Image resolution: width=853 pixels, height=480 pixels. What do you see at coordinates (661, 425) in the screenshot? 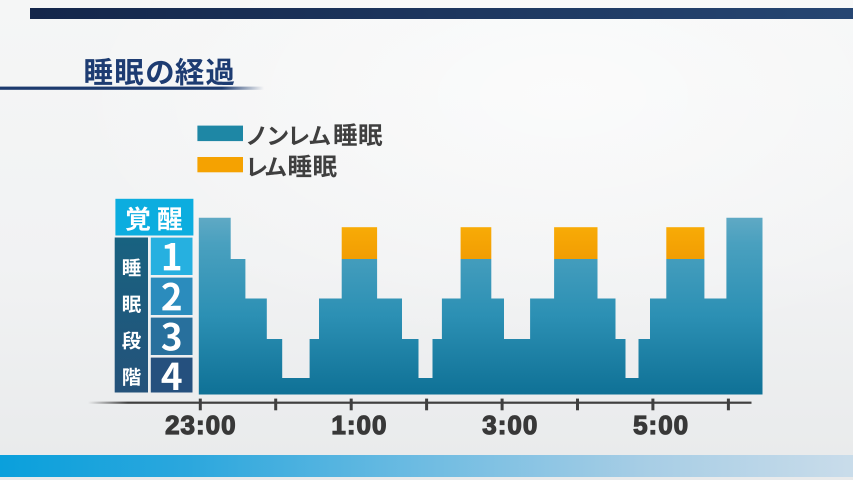
I see `svg-text: 5:00` at bounding box center [661, 425].